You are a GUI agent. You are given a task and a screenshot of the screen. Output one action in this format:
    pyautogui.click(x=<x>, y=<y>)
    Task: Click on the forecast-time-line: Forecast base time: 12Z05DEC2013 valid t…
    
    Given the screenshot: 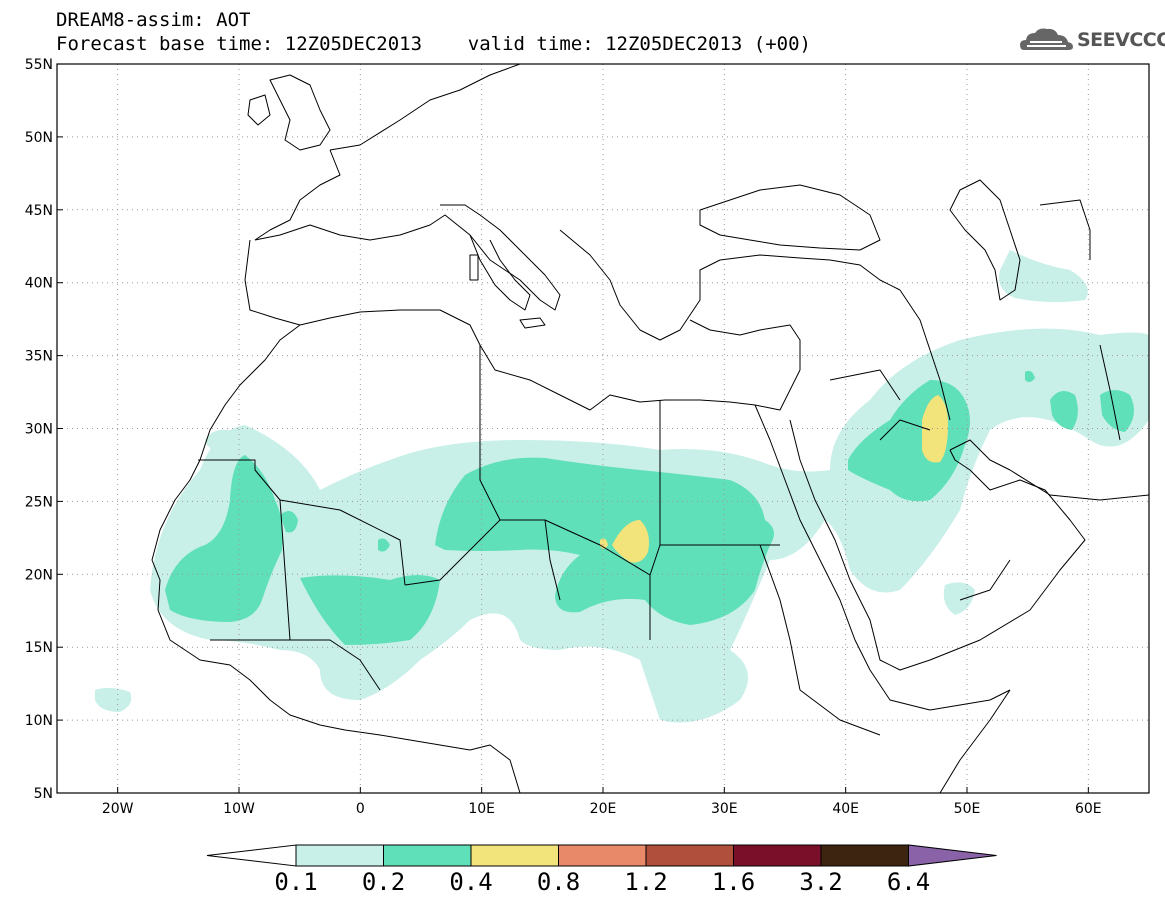 What is the action you would take?
    pyautogui.click(x=433, y=44)
    